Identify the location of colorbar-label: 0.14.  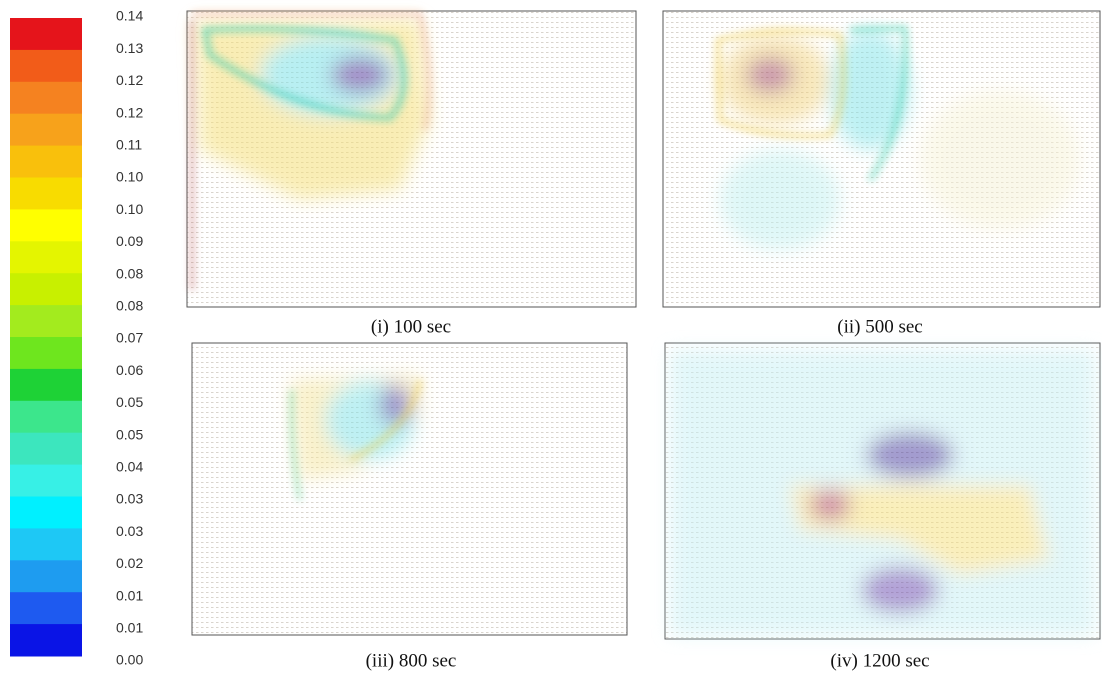
(129, 16).